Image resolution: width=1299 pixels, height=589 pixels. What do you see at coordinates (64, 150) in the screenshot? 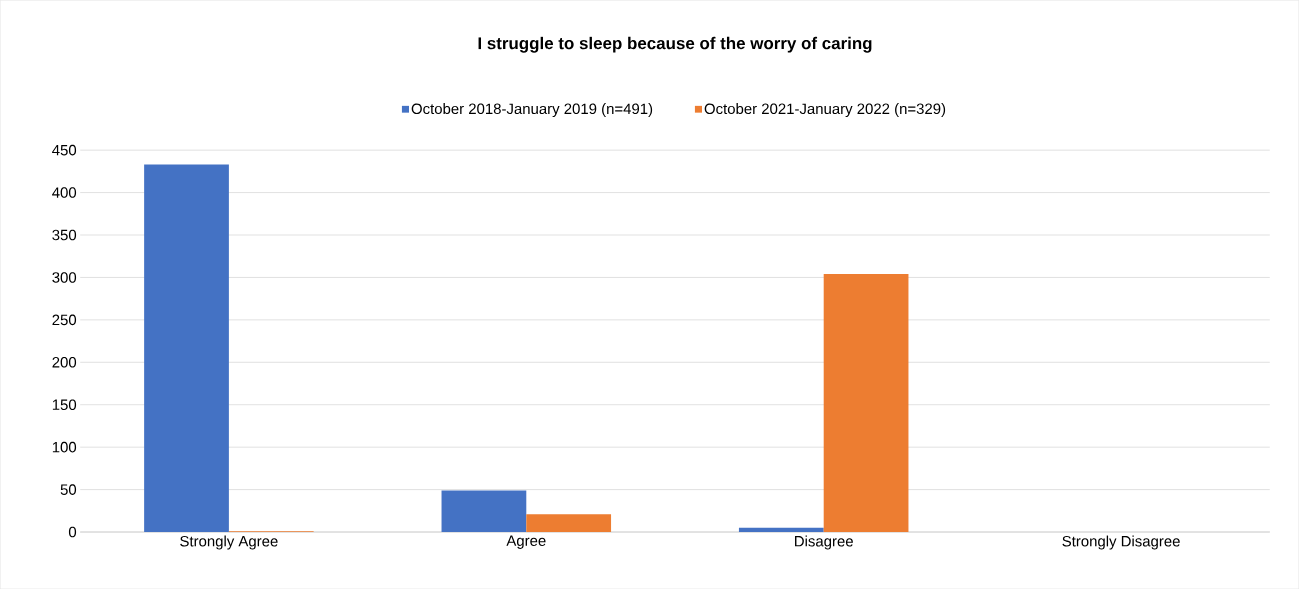
I see `y-tick-label: 450` at bounding box center [64, 150].